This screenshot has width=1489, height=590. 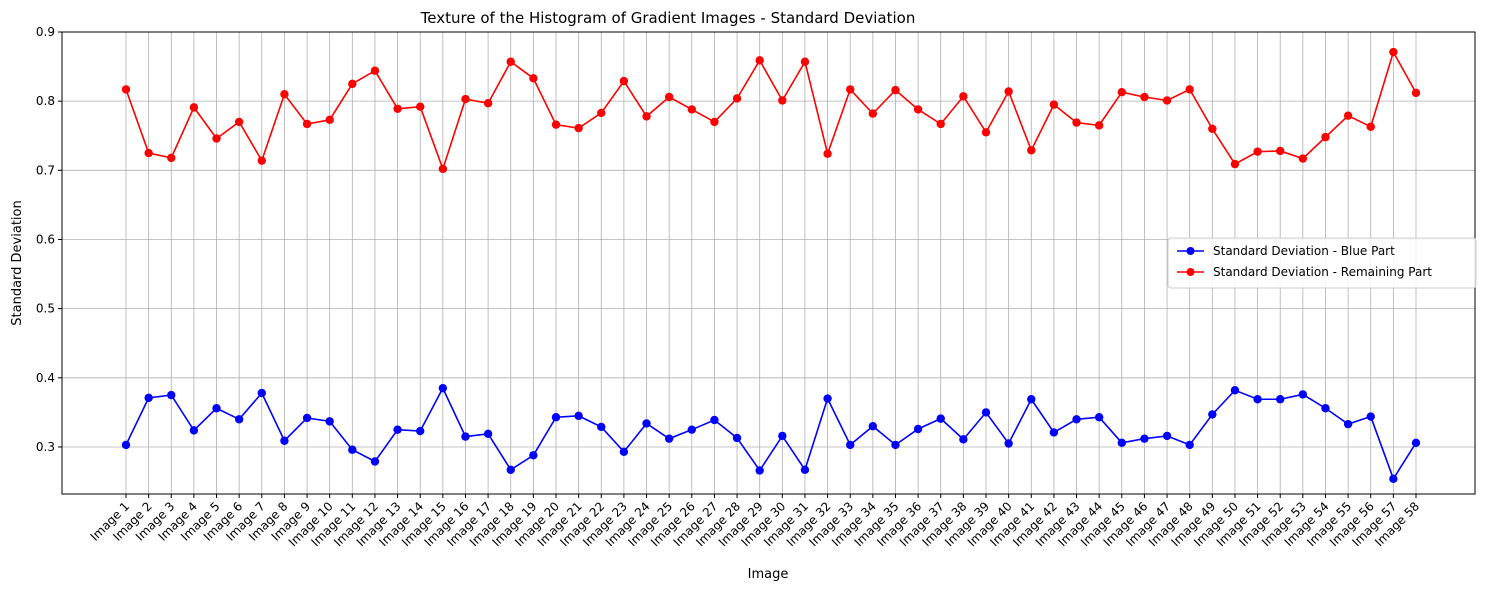 I want to click on y-tick-label: 0.6, so click(x=45, y=239).